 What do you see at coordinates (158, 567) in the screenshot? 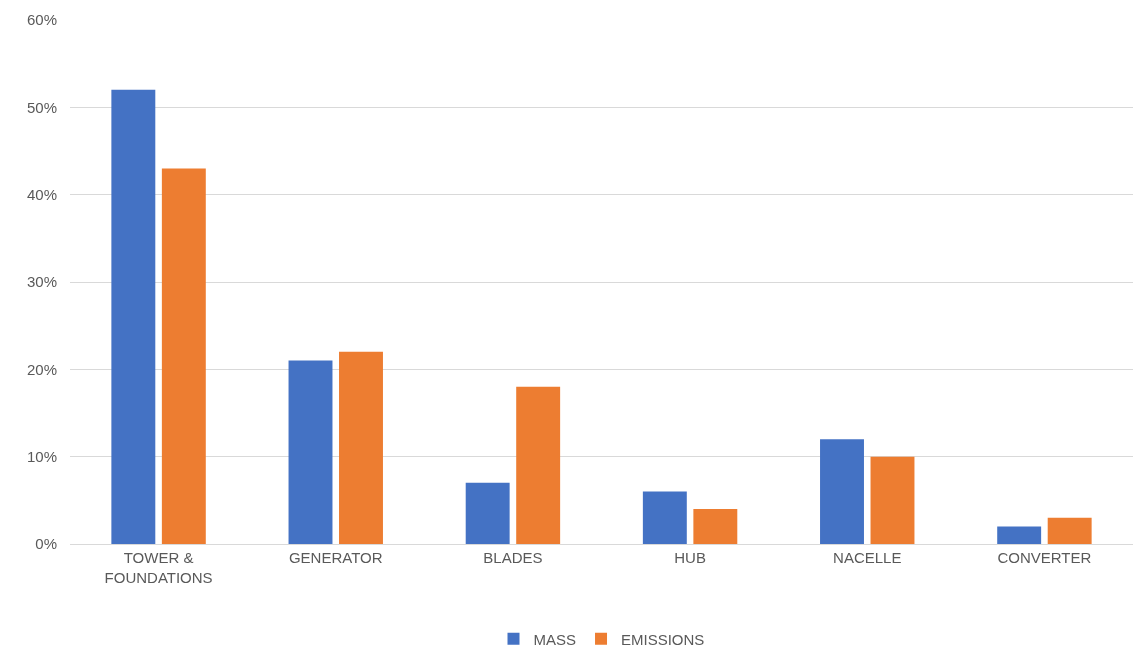
I see `x-tick-label: TOWER & FOUNDATIONS` at bounding box center [158, 567].